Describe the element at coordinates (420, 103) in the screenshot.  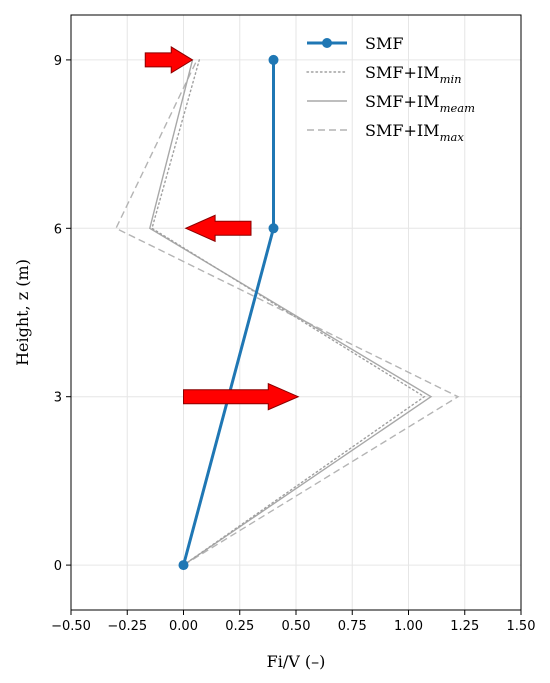
I see `legend-entry: SMF+IMmeam` at that location.